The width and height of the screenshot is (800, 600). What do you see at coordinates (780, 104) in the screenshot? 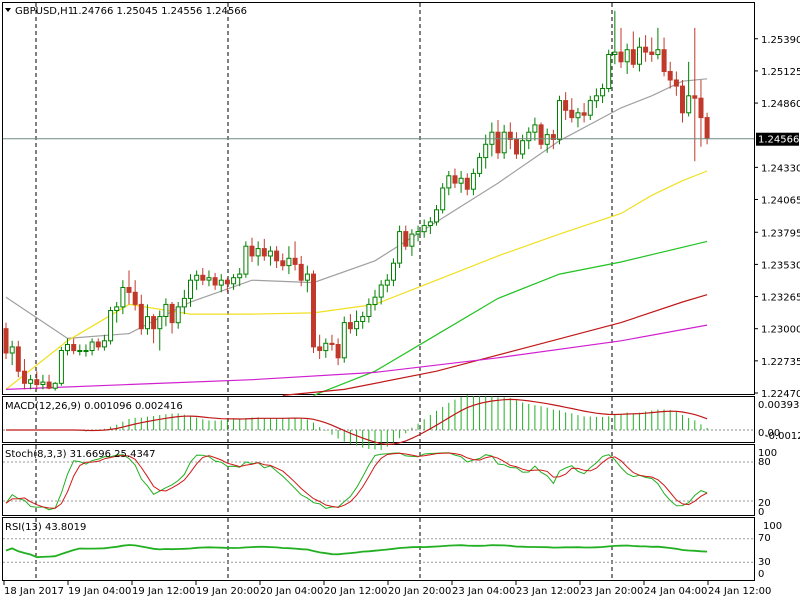
I see `price-tick-label: 1.24860` at bounding box center [780, 104].